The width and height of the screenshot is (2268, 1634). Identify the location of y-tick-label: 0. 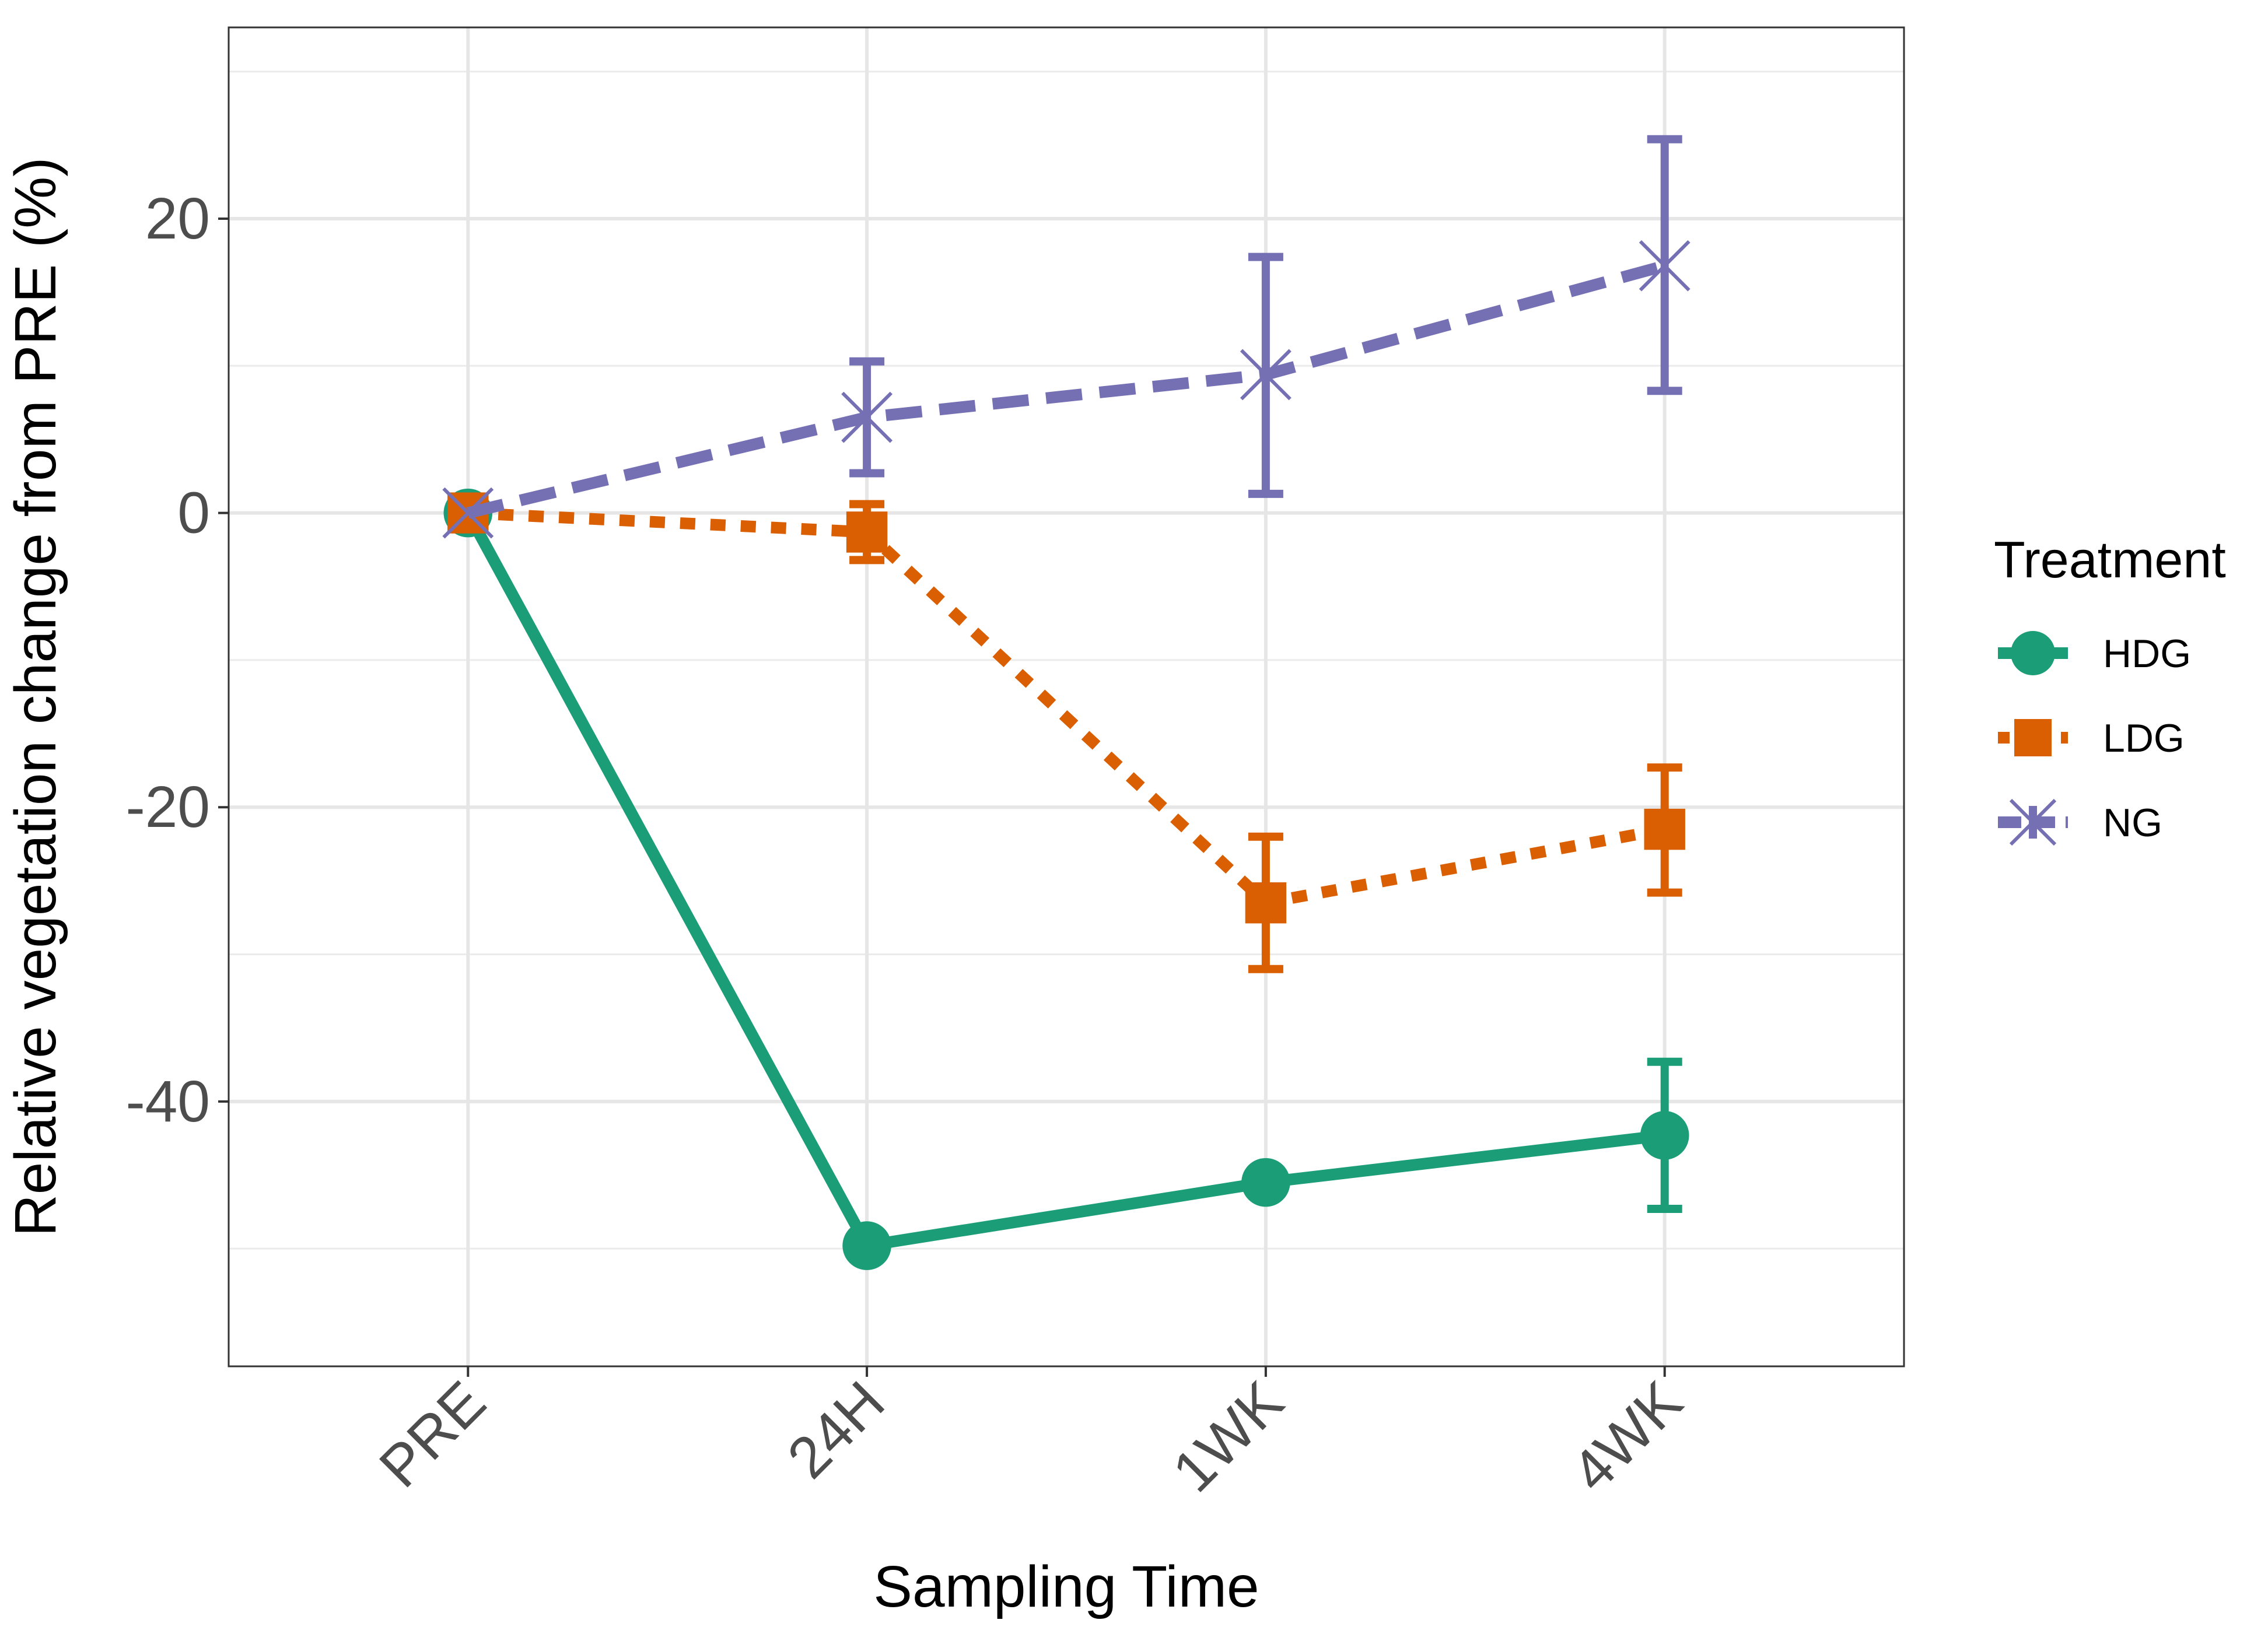
(194, 513).